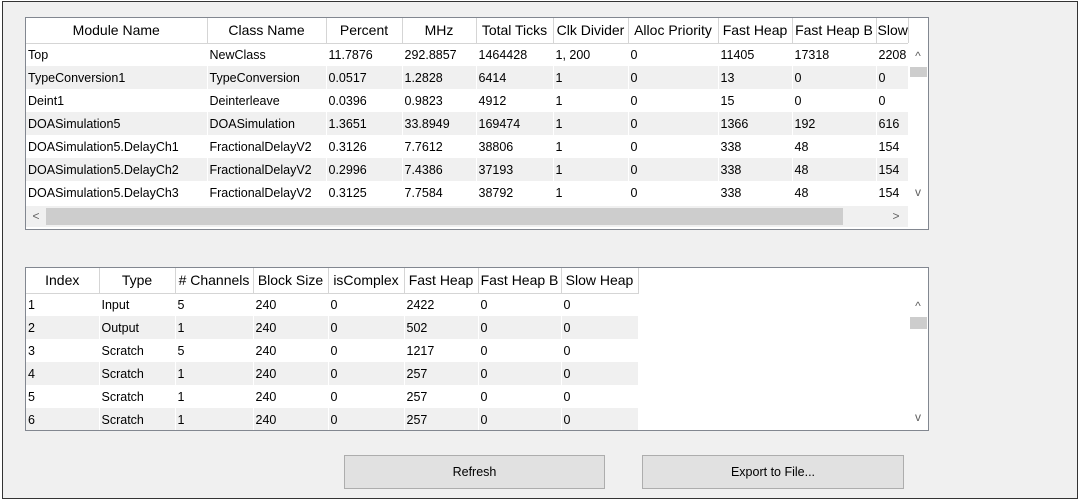 The image size is (1081, 501). I want to click on table-cell: 1464428, so click(515, 54).